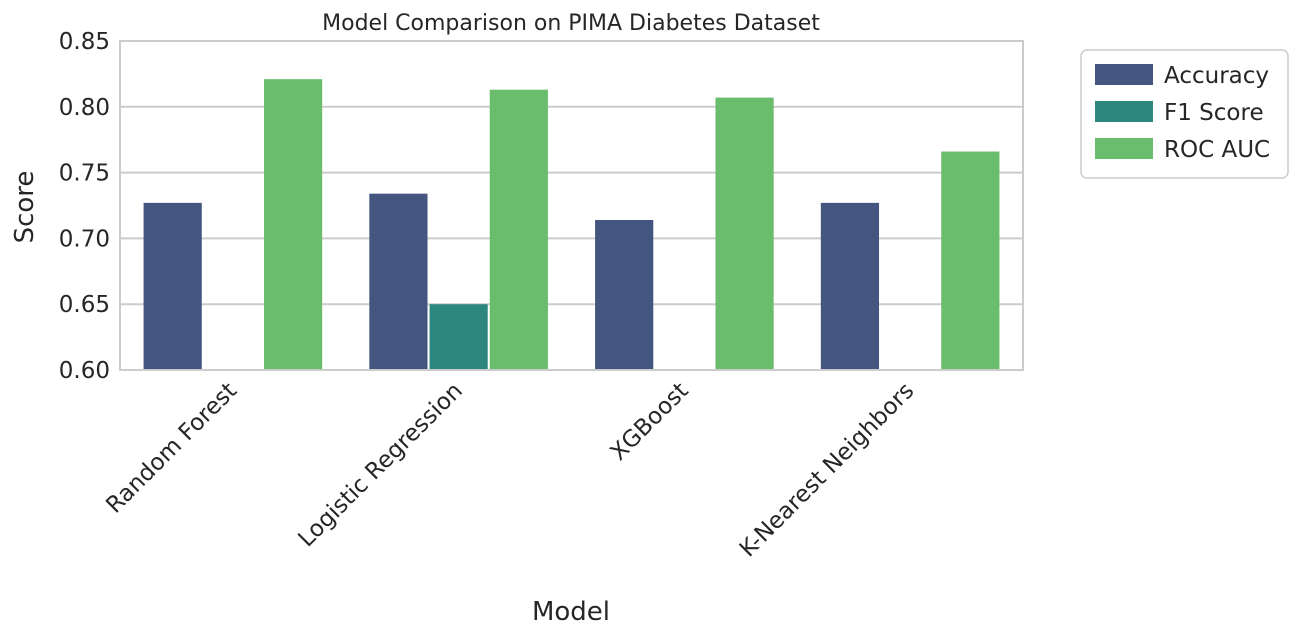 Image resolution: width=1297 pixels, height=626 pixels. What do you see at coordinates (84, 206) in the screenshot?
I see `y-axis-ticks: 0.60 0.65 0.70 0.75 0.80 0.85` at bounding box center [84, 206].